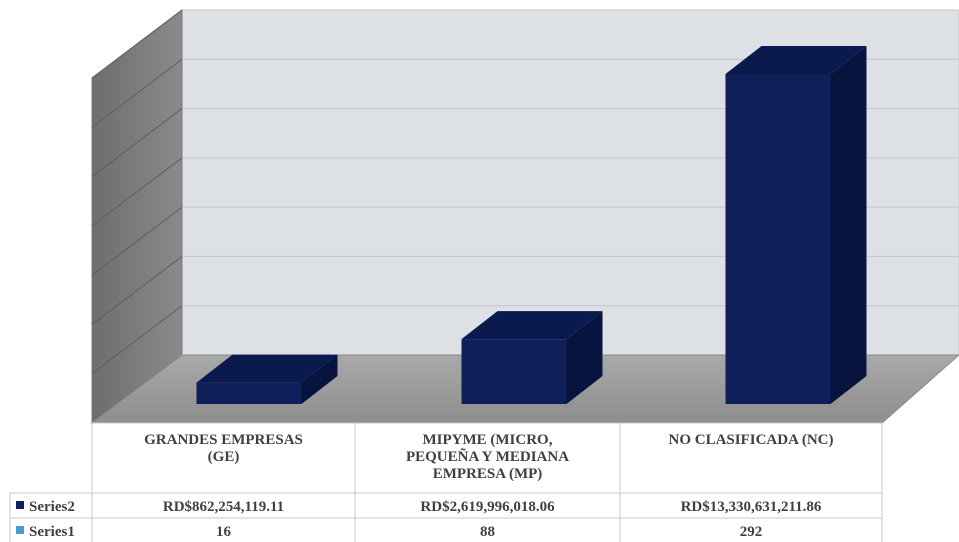 Image resolution: width=959 pixels, height=542 pixels. What do you see at coordinates (488, 474) in the screenshot?
I see `category-label: EMPRESA (MP)` at bounding box center [488, 474].